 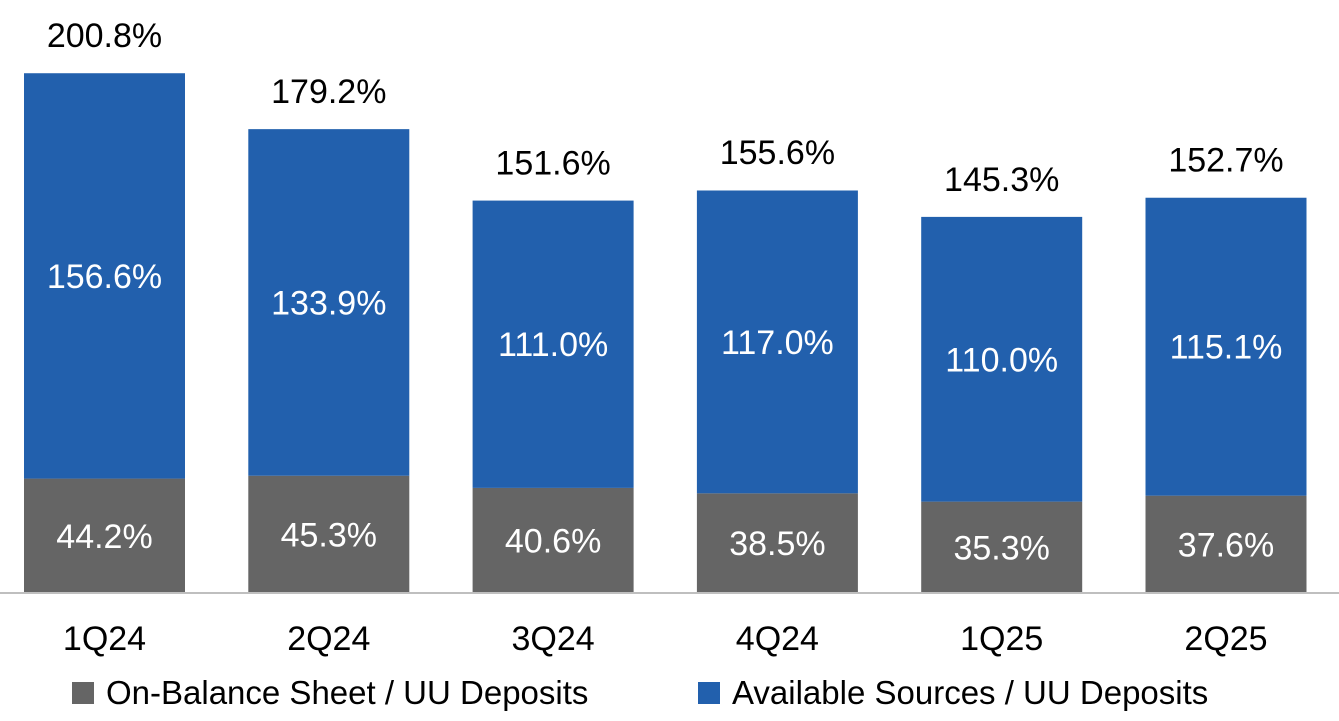 I want to click on legend-label-on-balance-sheet: On-Balance Sheet / UU Deposits, so click(x=347, y=692).